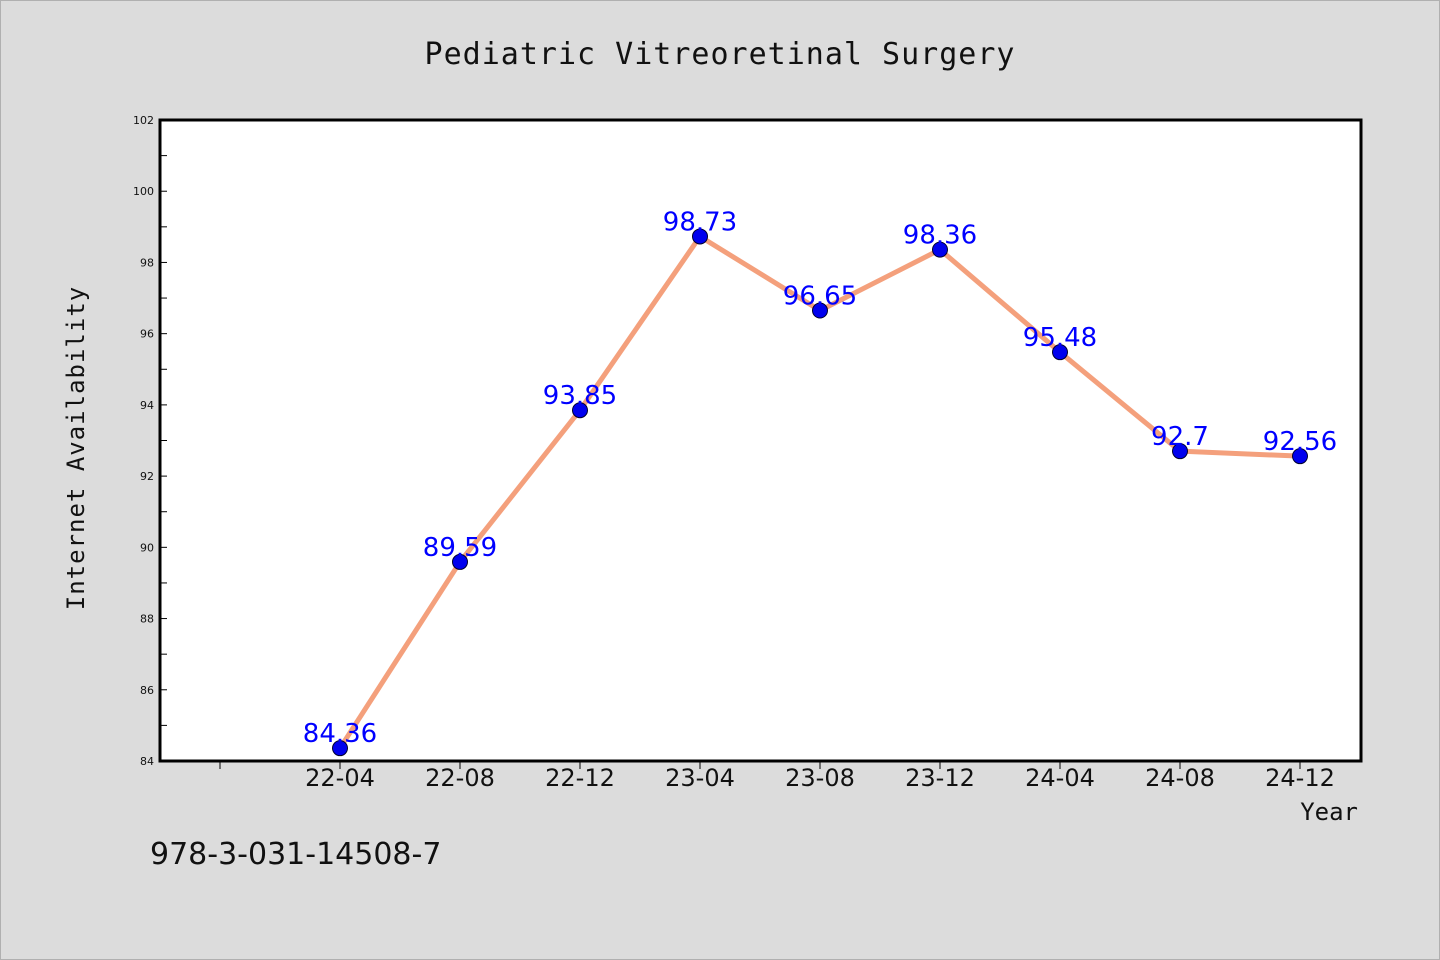  Describe the element at coordinates (147, 476) in the screenshot. I see `y-tick-label: 92` at that location.